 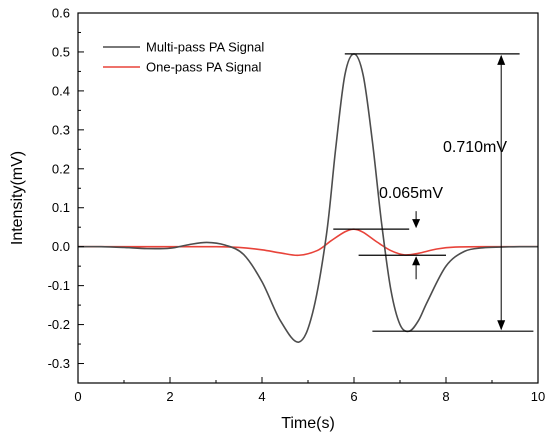 I want to click on x-axis-title: Time(s), so click(x=308, y=423).